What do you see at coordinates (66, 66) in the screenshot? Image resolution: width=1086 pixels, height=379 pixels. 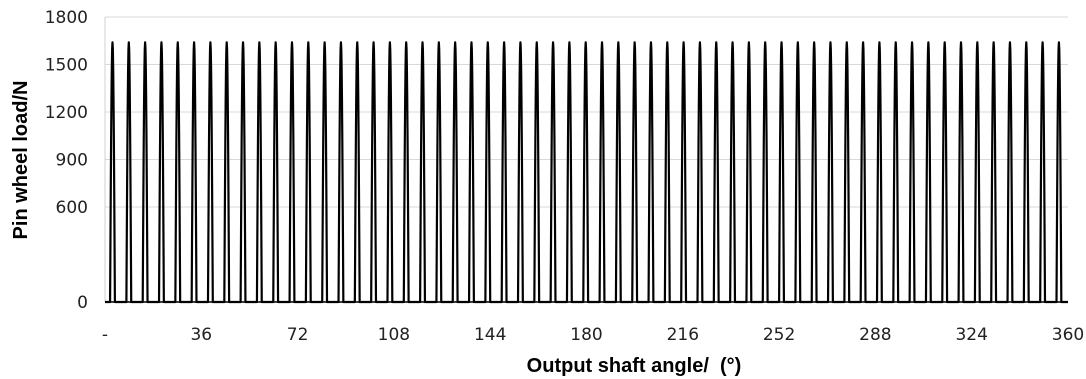 I see `y-tick-label-1500: 1500` at bounding box center [66, 66].